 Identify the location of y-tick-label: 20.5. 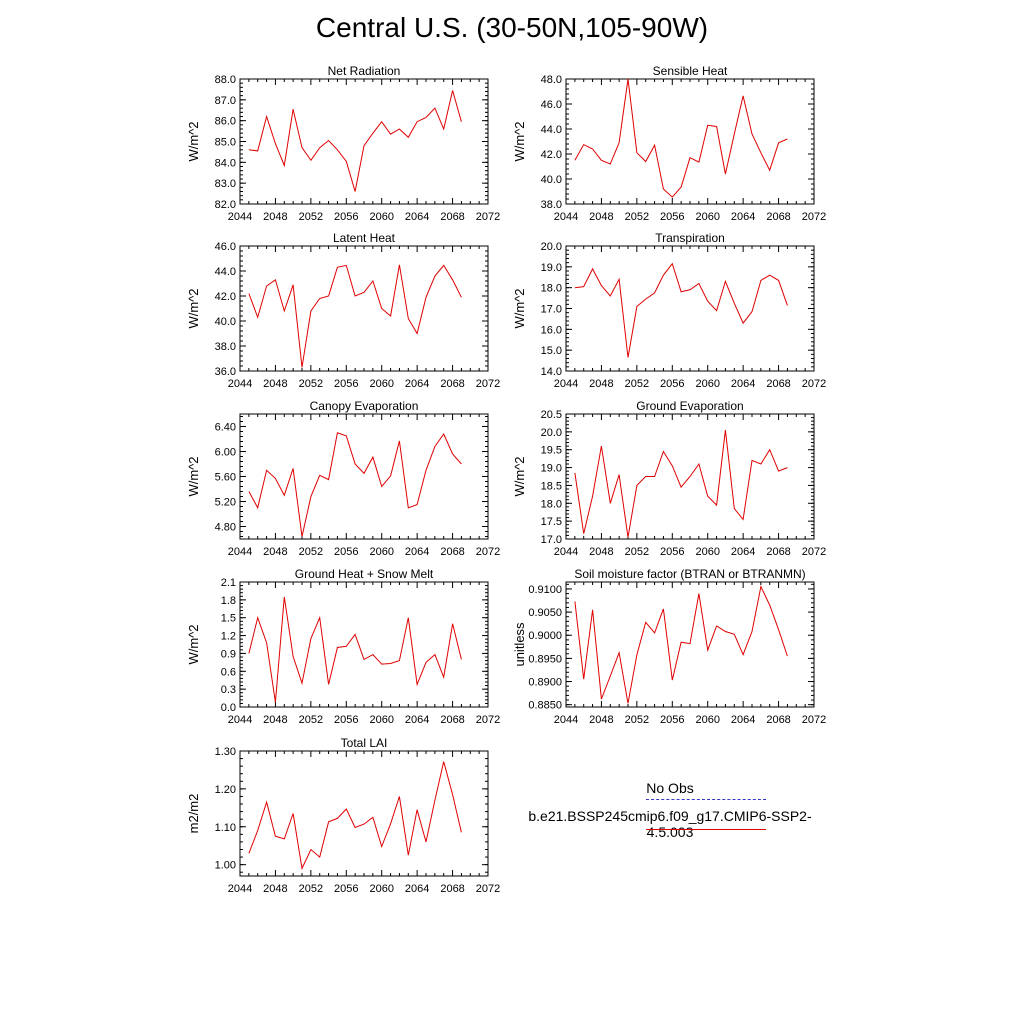
(551, 415).